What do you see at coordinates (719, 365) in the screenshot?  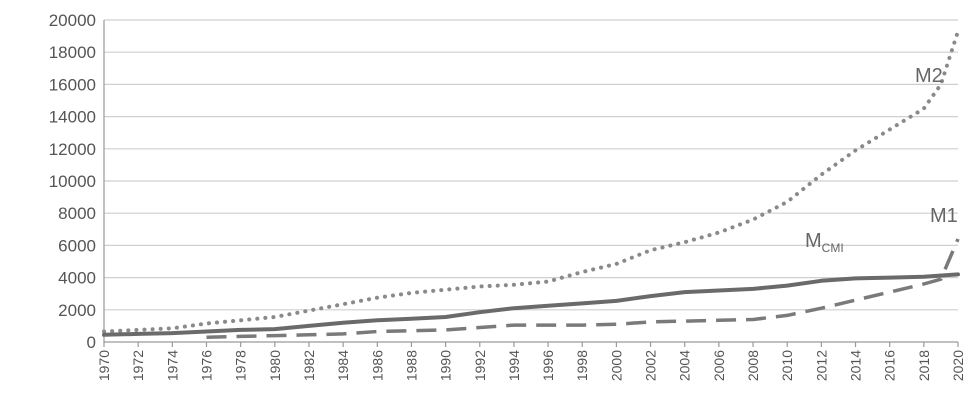 I see `x-tick-label: 2006` at bounding box center [719, 365].